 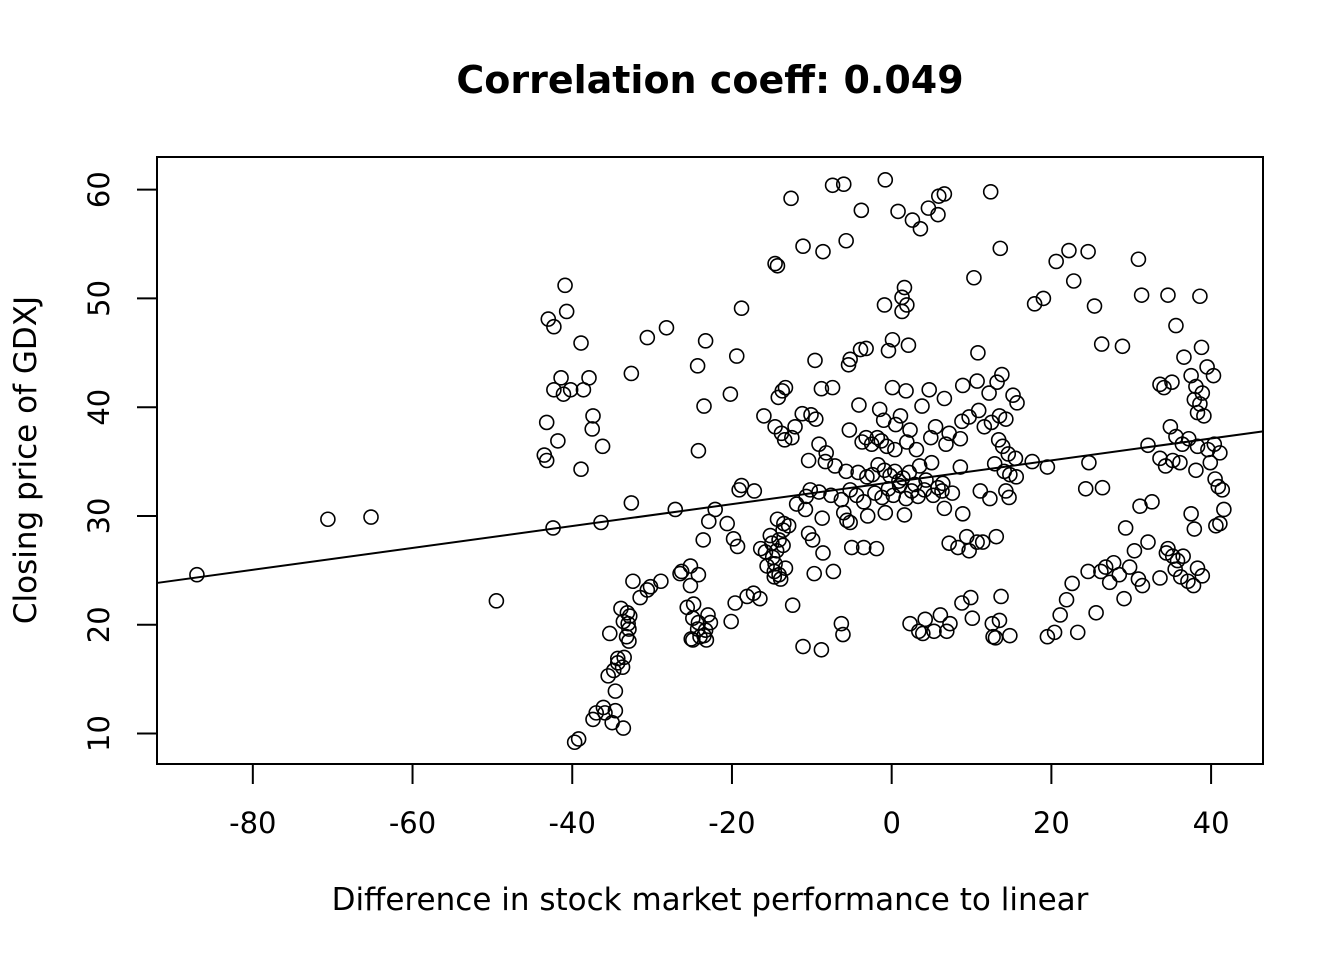 What do you see at coordinates (99, 516) in the screenshot?
I see `y-tick-label: 30` at bounding box center [99, 516].